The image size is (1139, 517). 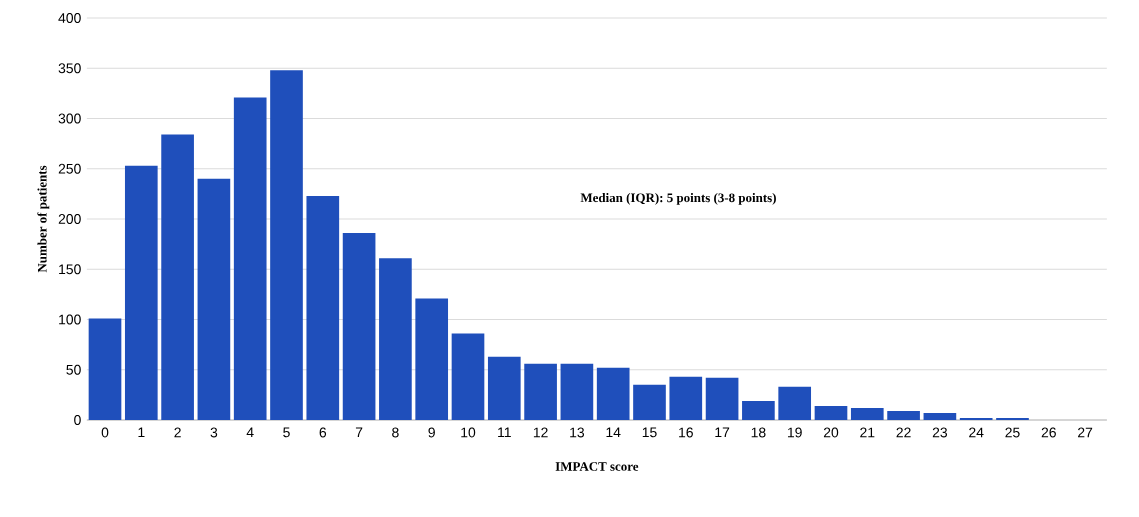 I want to click on y-tick-label: 100, so click(x=70, y=319).